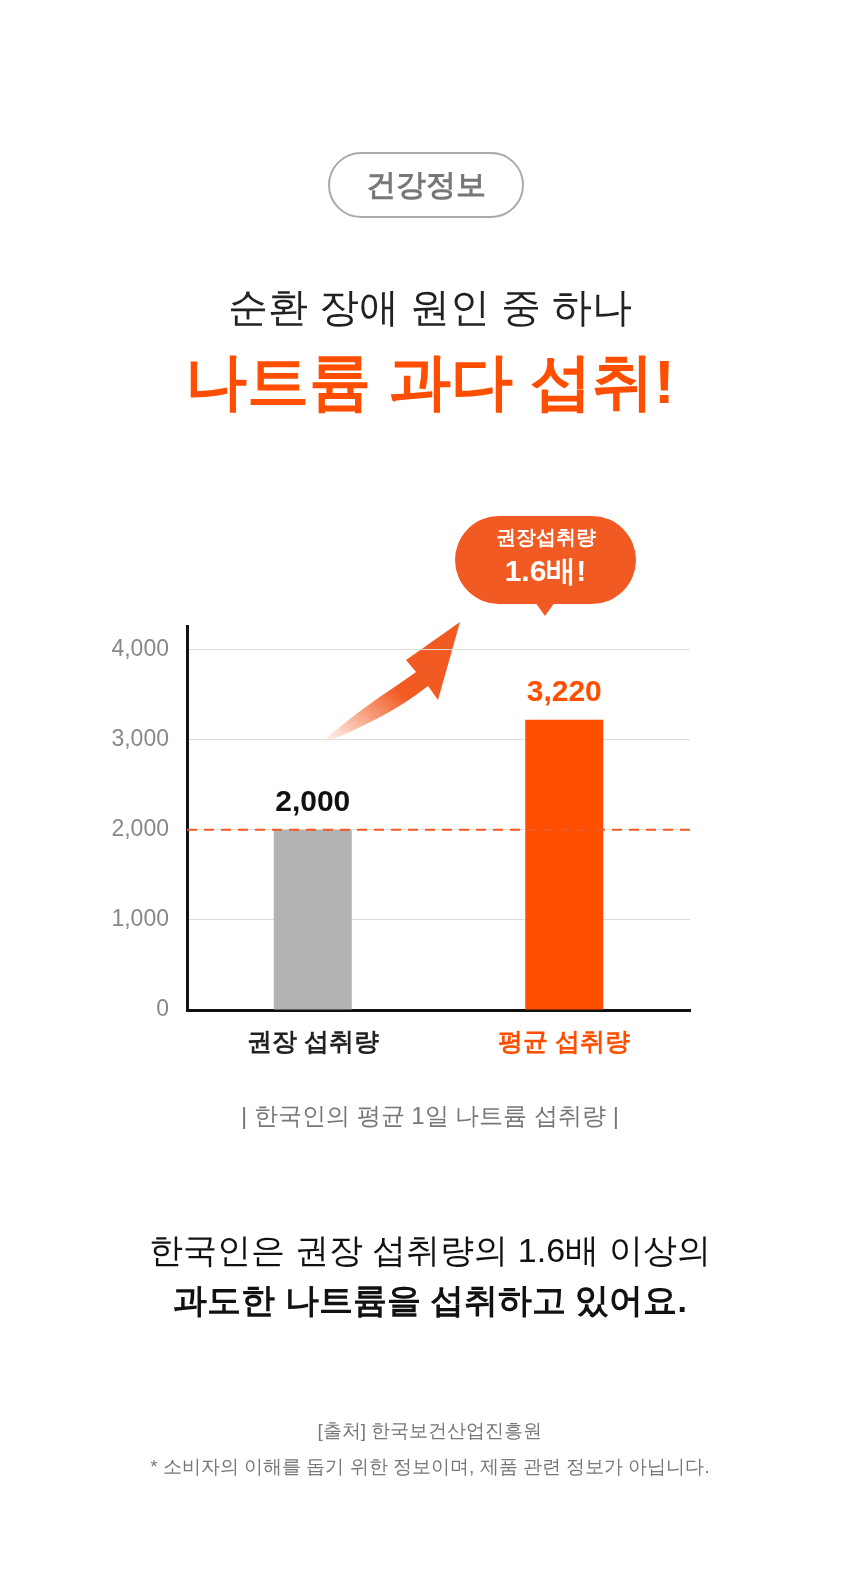 This screenshot has width=860, height=1576. What do you see at coordinates (564, 1040) in the screenshot?
I see `x-tick-label: 평균 섭취량` at bounding box center [564, 1040].